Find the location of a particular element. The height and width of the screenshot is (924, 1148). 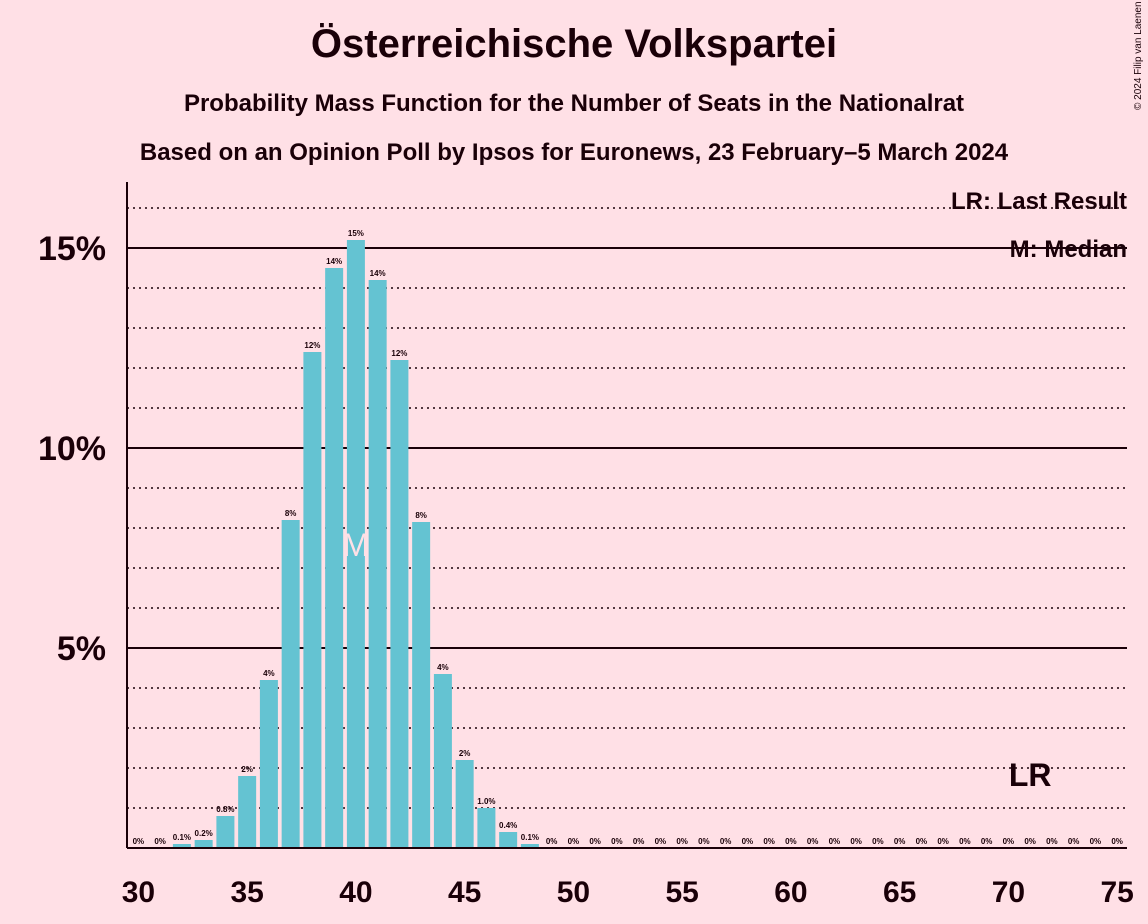

x-tick-label: 60 is located at coordinates (790, 892).